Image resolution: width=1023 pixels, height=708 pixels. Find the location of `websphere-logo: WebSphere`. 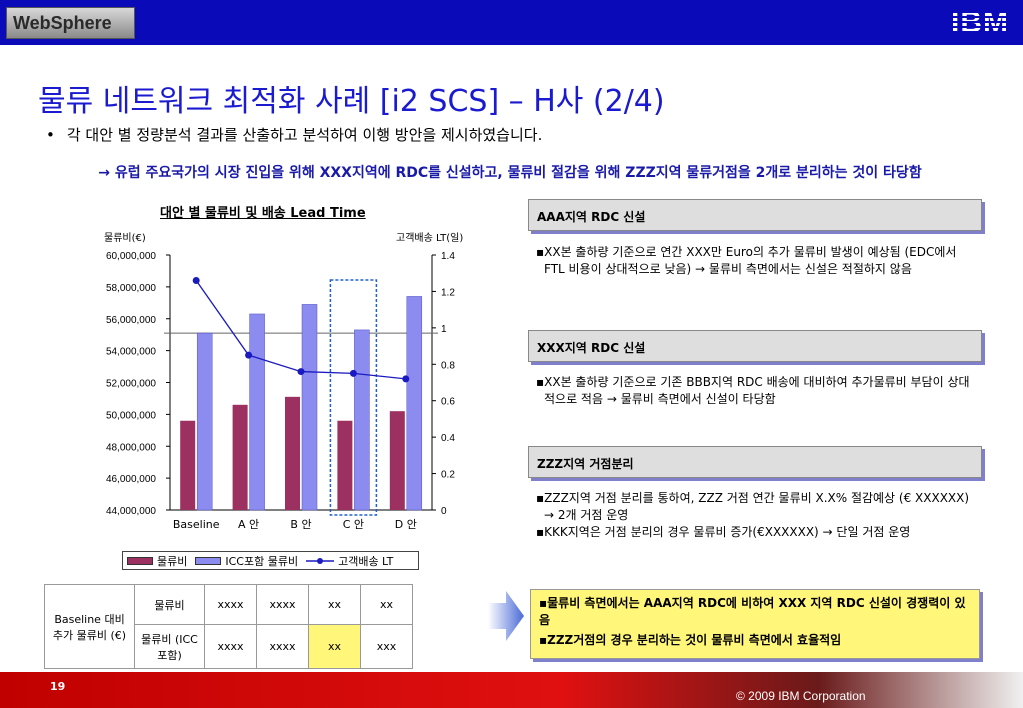

websphere-logo: WebSphere is located at coordinates (70, 23).